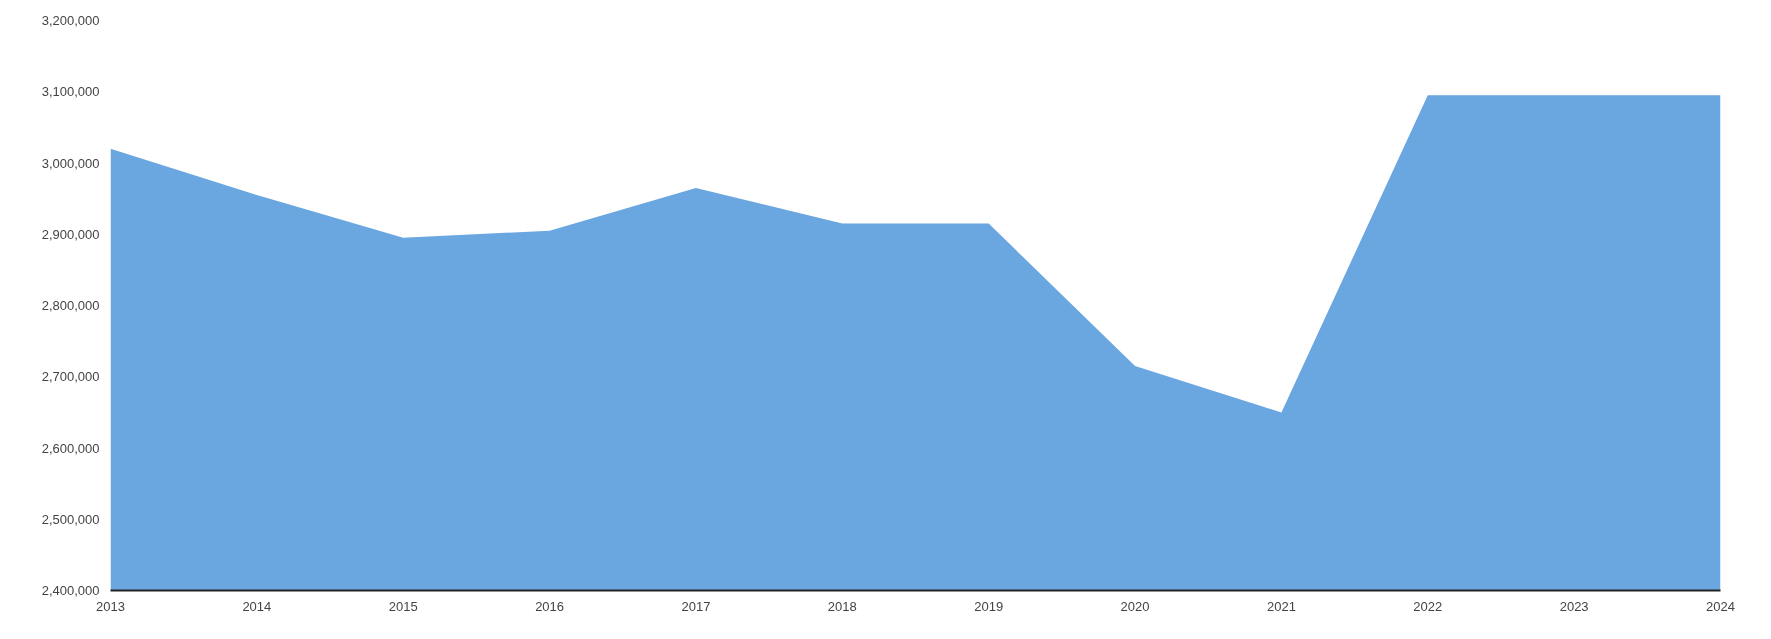  What do you see at coordinates (70, 519) in the screenshot?
I see `y-tick-label: 2,500,000` at bounding box center [70, 519].